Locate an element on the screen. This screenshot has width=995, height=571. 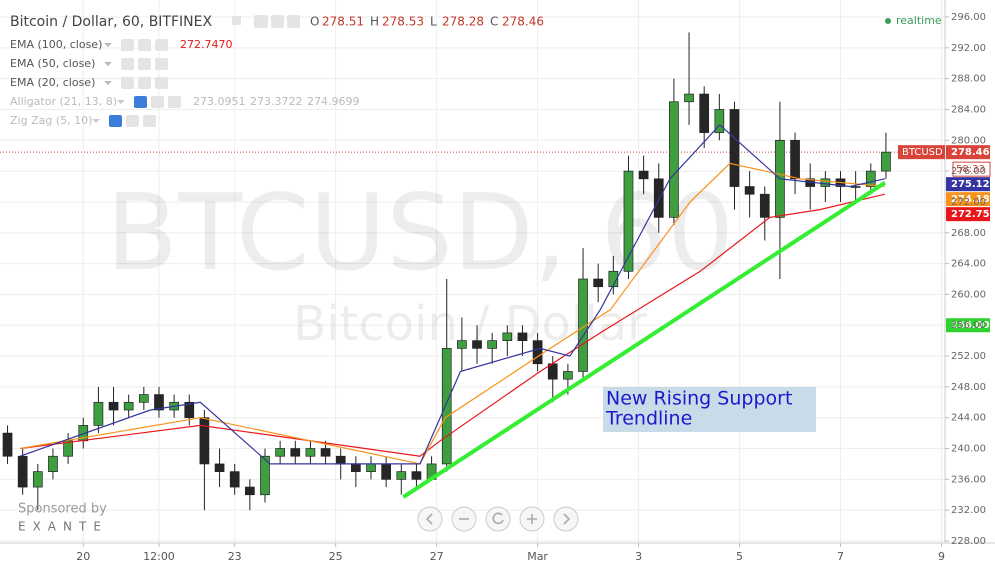
sponsor-label: Sponsored by is located at coordinates (62, 509).